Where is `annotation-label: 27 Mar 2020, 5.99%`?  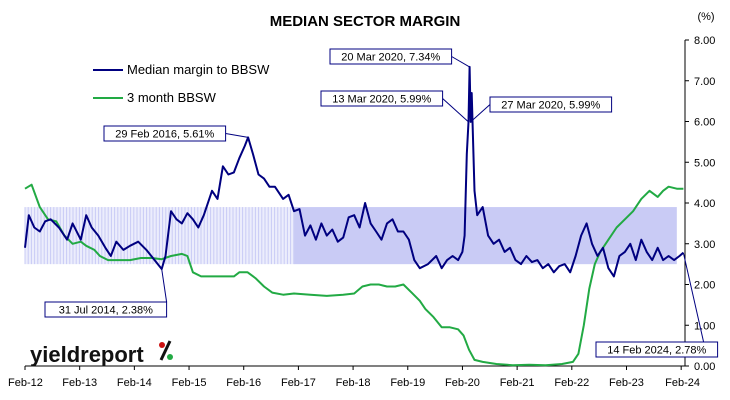
annotation-label: 27 Mar 2020, 5.99% is located at coordinates (550, 106).